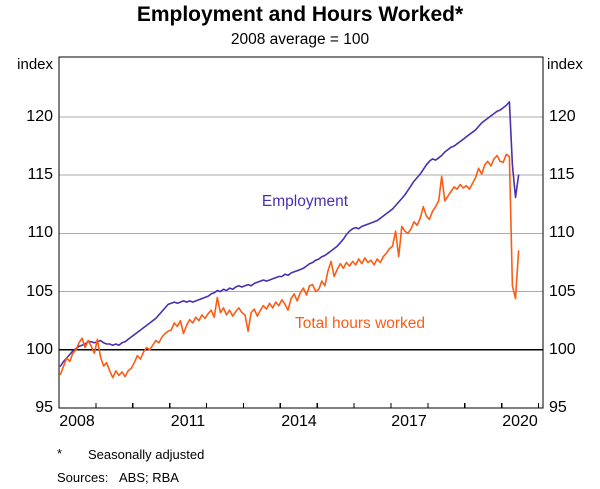 This screenshot has height=489, width=600. What do you see at coordinates (40, 174) in the screenshot?
I see `y-axis-label-left: 115` at bounding box center [40, 174].